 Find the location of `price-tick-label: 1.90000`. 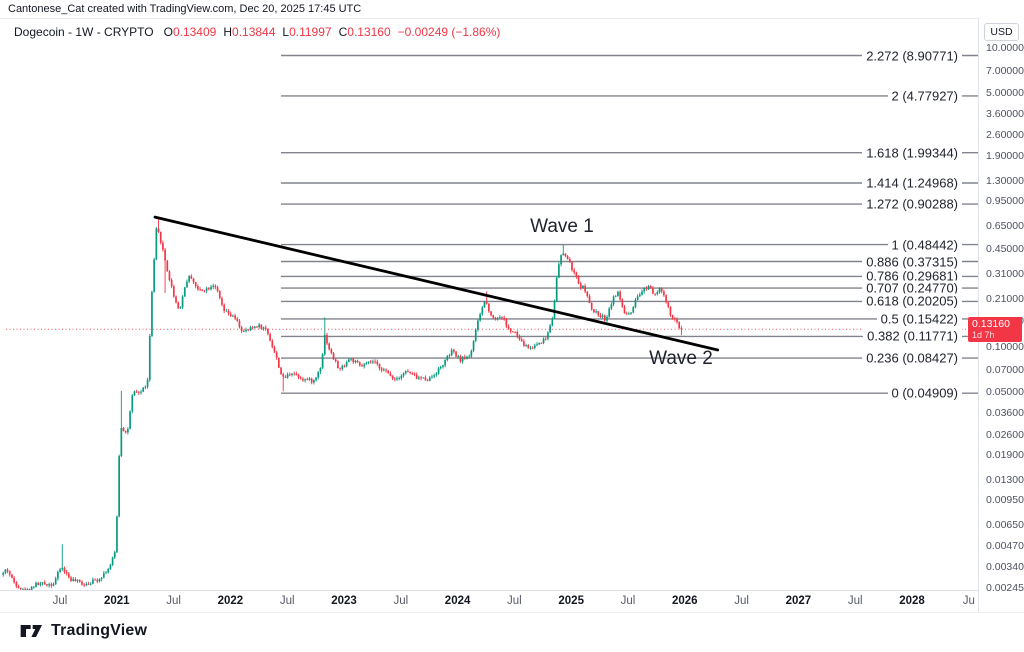

price-tick-label: 1.90000 is located at coordinates (1005, 155).